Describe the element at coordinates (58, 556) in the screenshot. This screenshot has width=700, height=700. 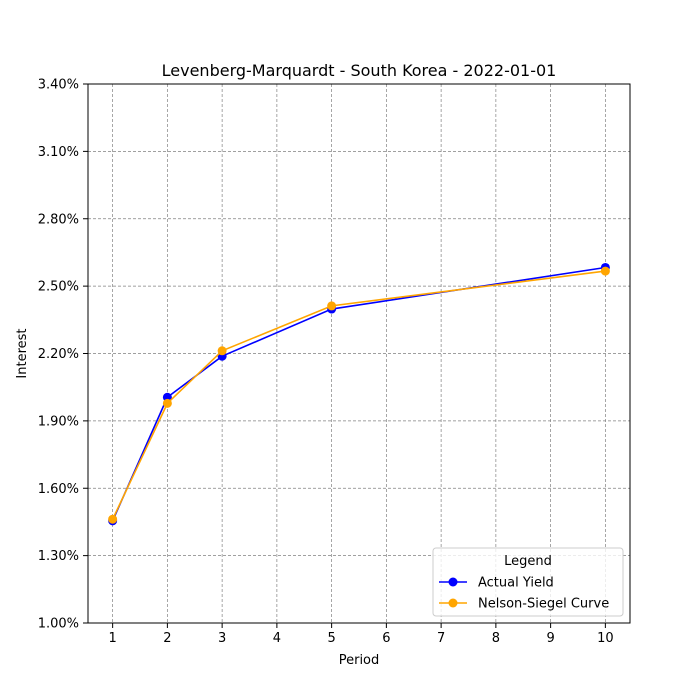
I see `y-tick-label: 1.30%` at that location.